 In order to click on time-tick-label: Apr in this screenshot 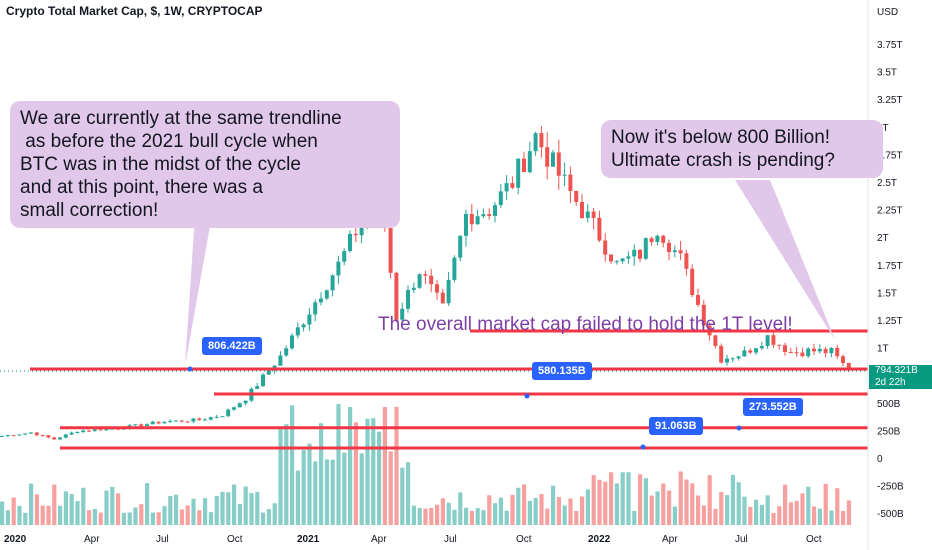, I will do `click(670, 539)`.